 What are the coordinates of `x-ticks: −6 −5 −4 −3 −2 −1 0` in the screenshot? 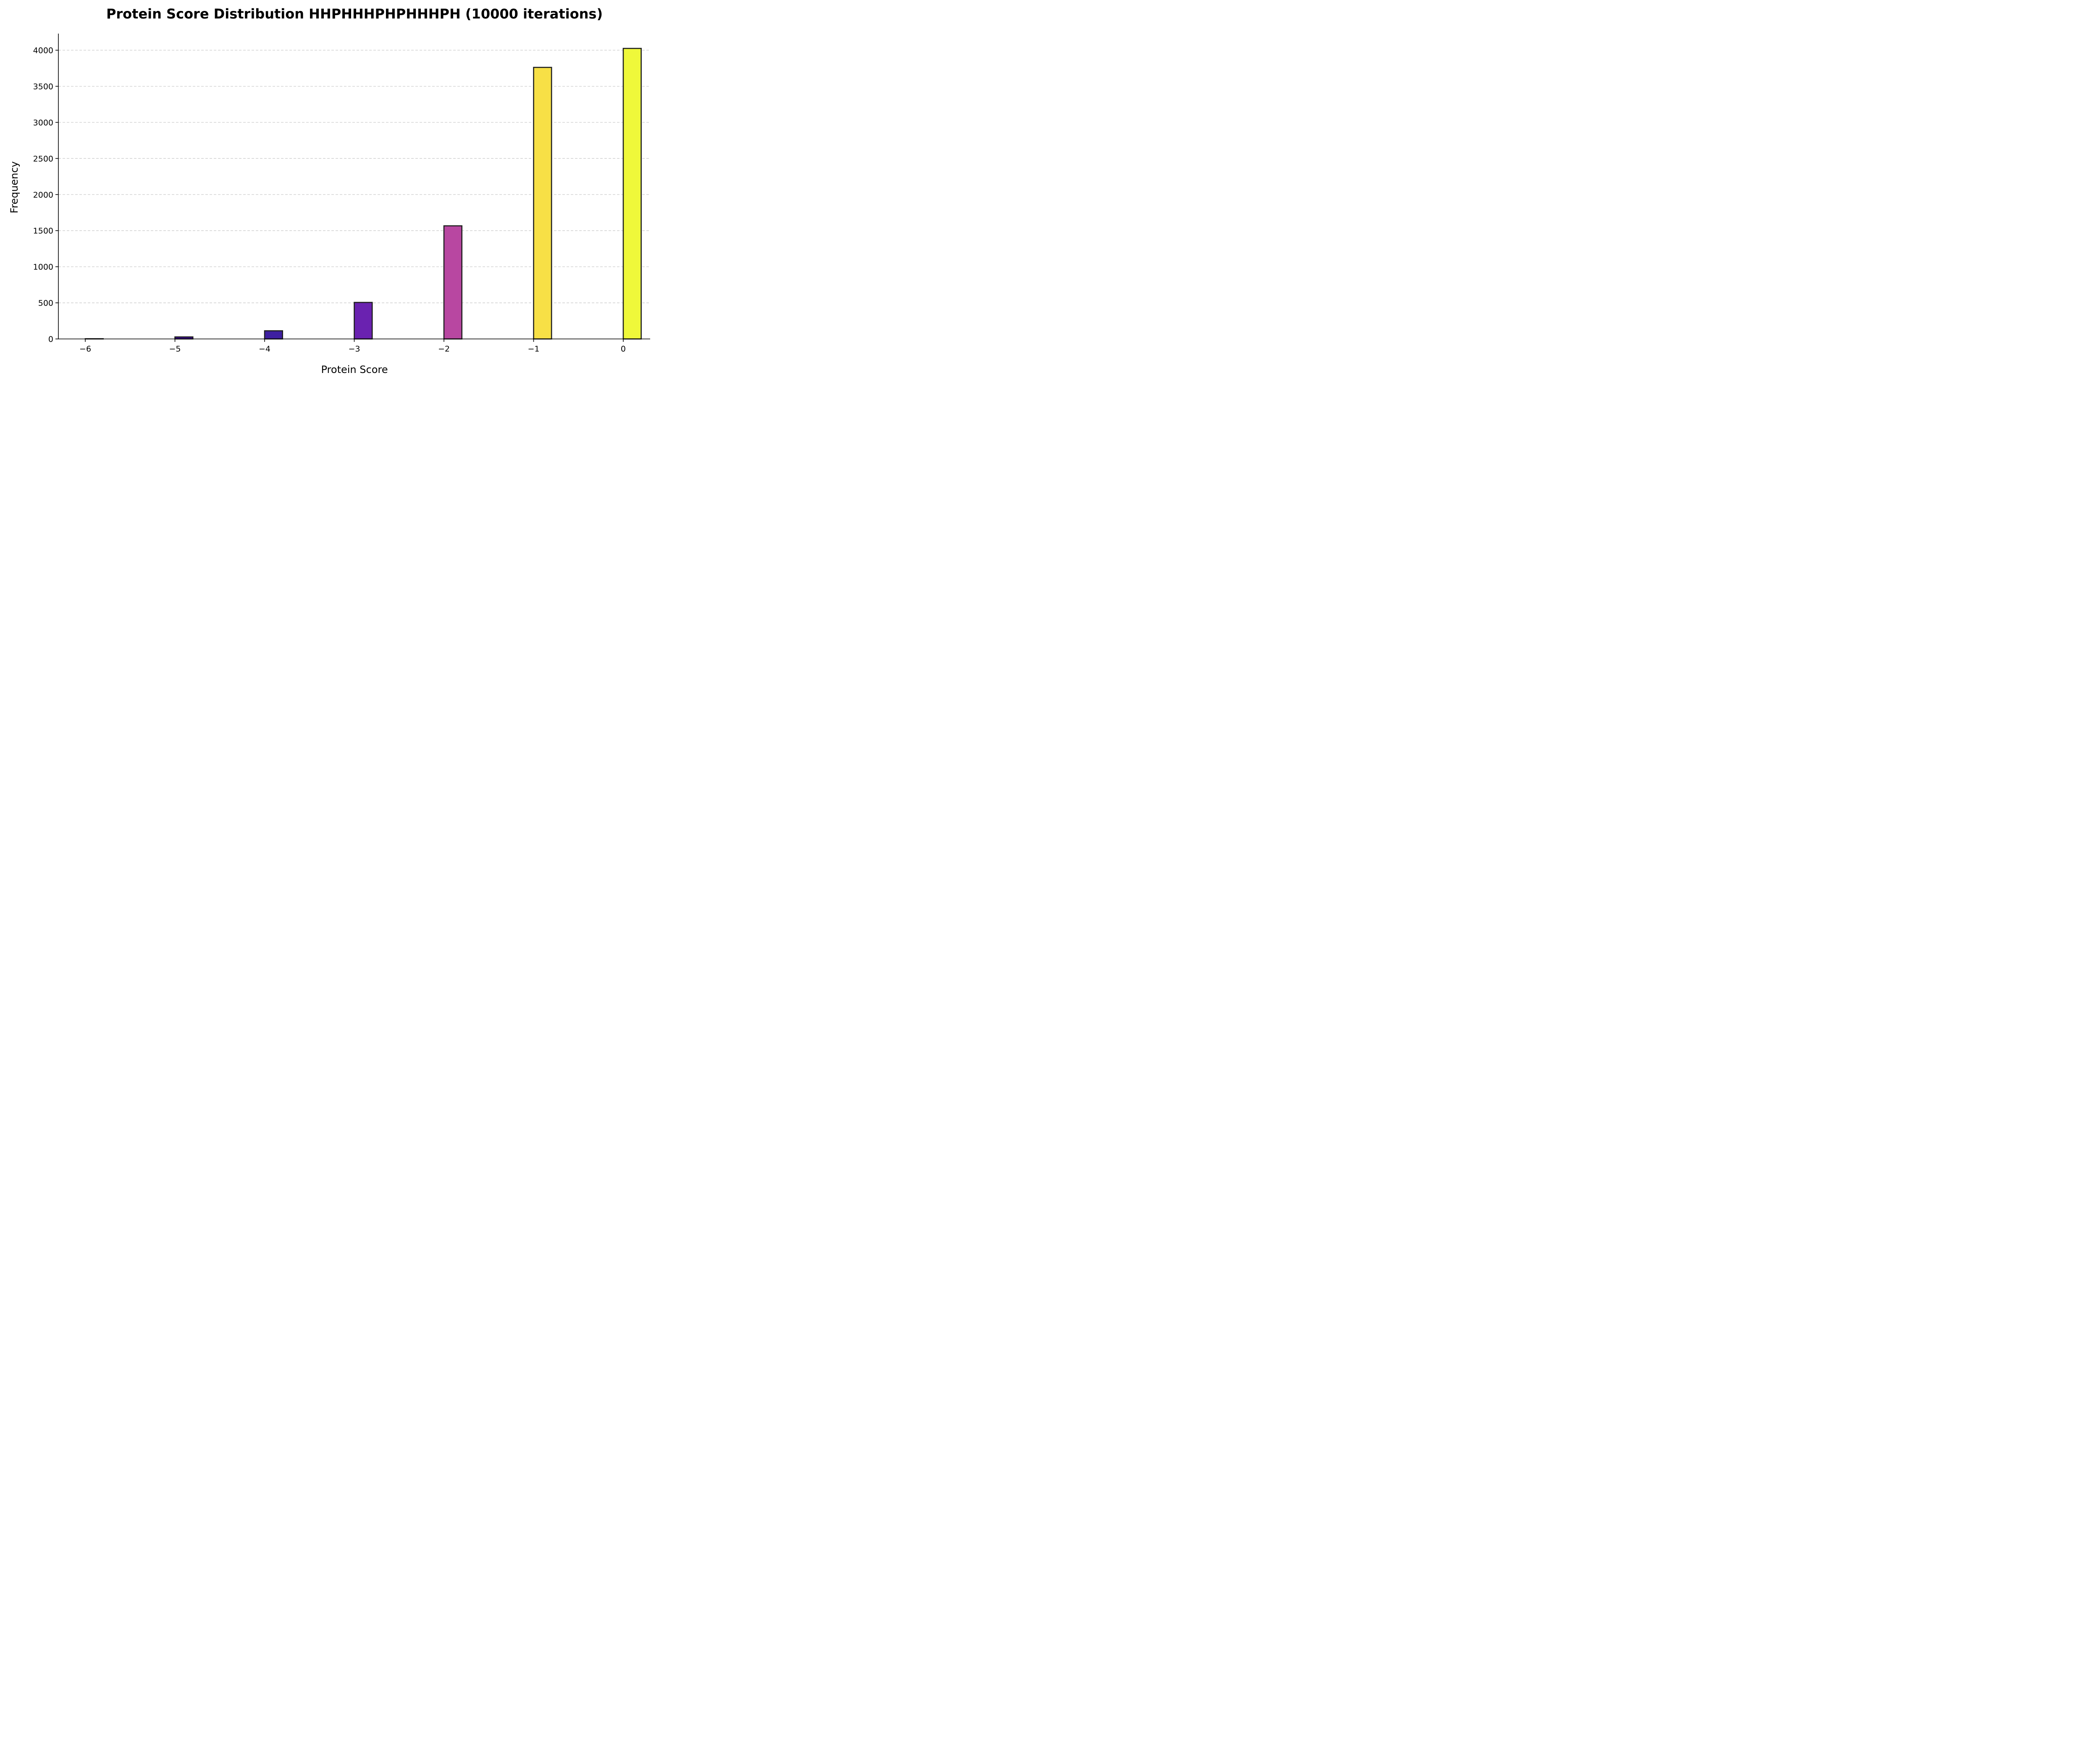 It's located at (352, 346).